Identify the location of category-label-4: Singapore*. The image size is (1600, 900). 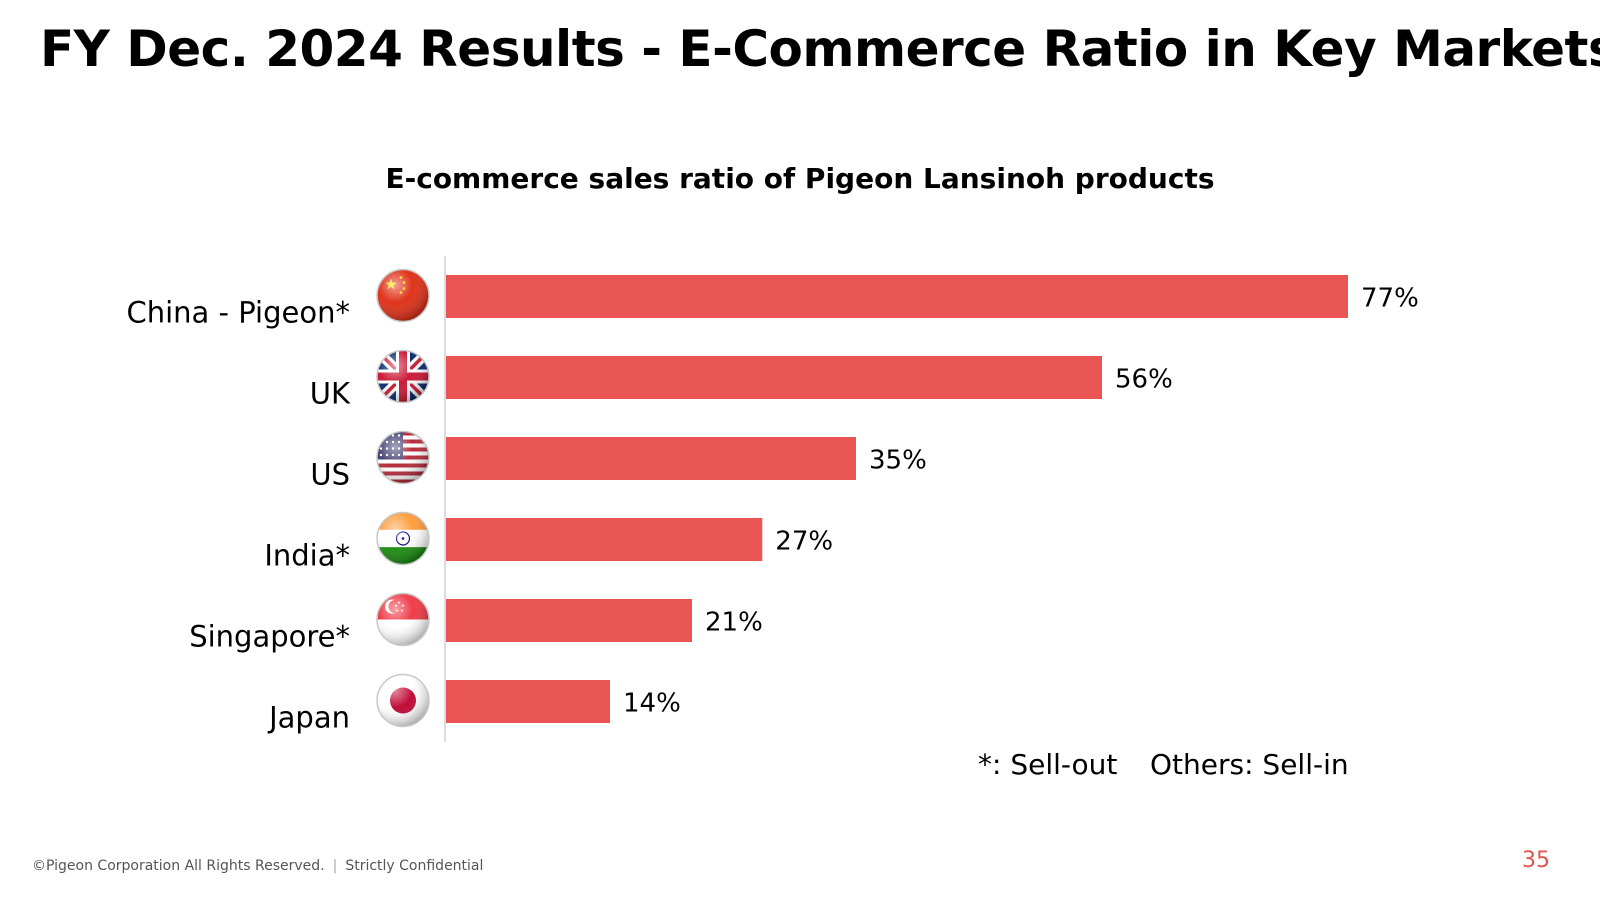
(269, 637).